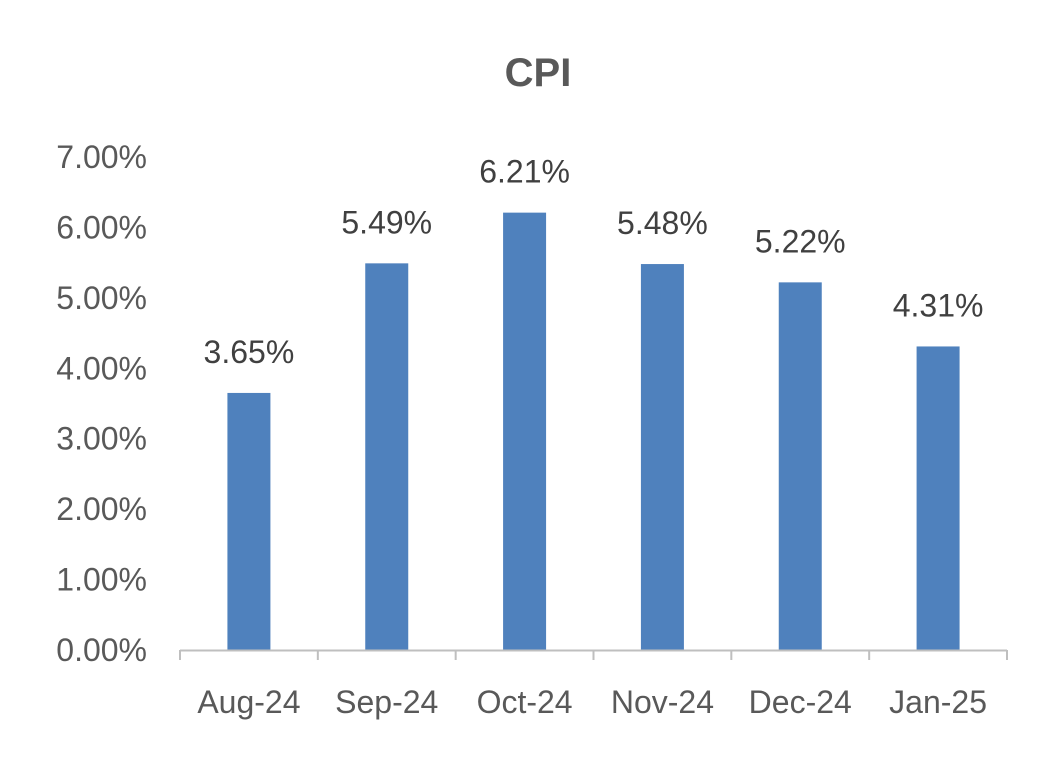 The image size is (1038, 758). What do you see at coordinates (800, 241) in the screenshot?
I see `data-label: 5.22%` at bounding box center [800, 241].